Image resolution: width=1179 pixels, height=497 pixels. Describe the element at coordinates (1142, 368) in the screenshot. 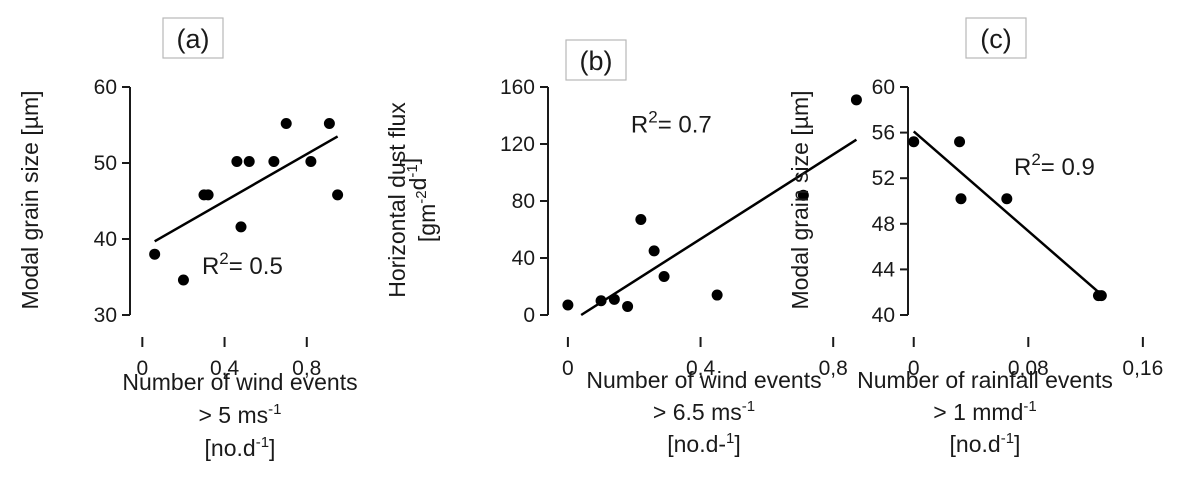

I see `x-tick-label: 0,16` at that location.